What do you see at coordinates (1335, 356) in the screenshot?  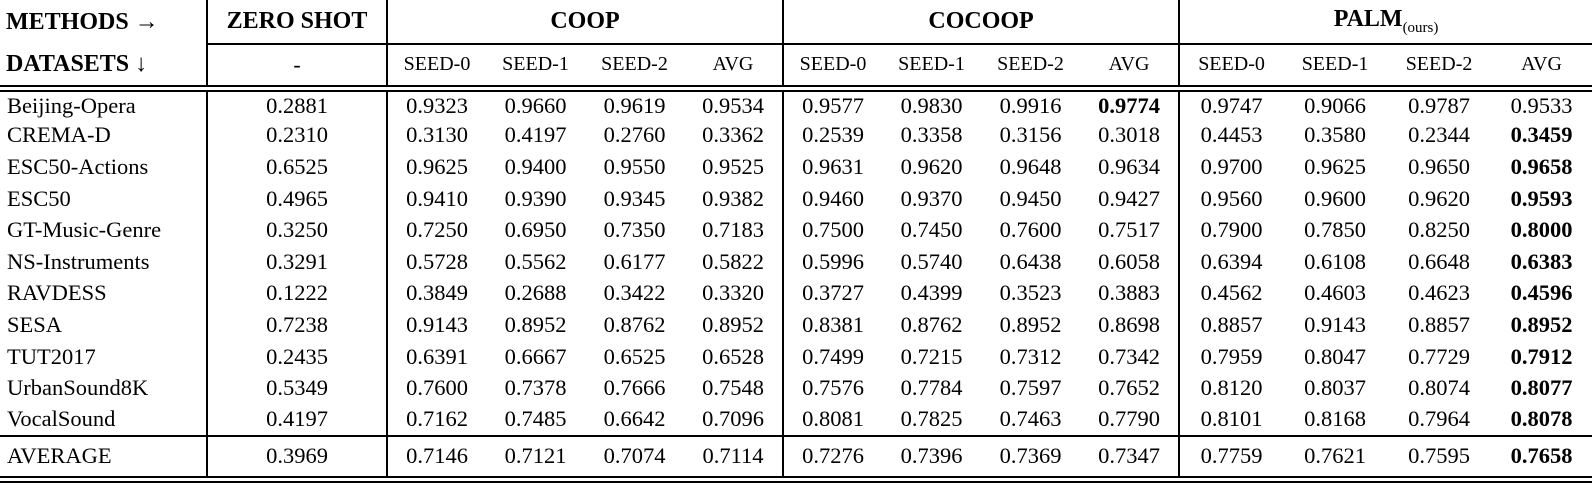 I see `palm-seed-1-value: 0.8047` at bounding box center [1335, 356].